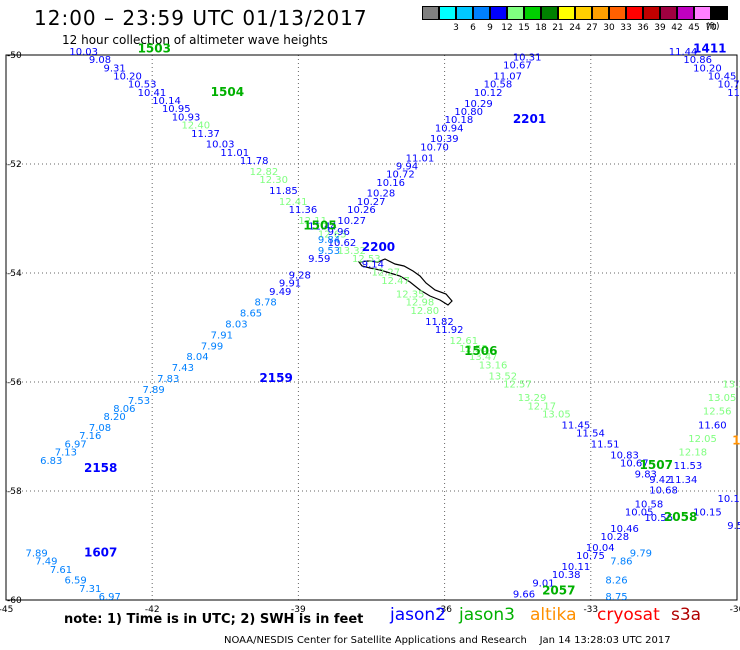 The height and width of the screenshot is (650, 740). Describe the element at coordinates (300, 275) in the screenshot. I see `wave-height-label: 9.28` at that location.